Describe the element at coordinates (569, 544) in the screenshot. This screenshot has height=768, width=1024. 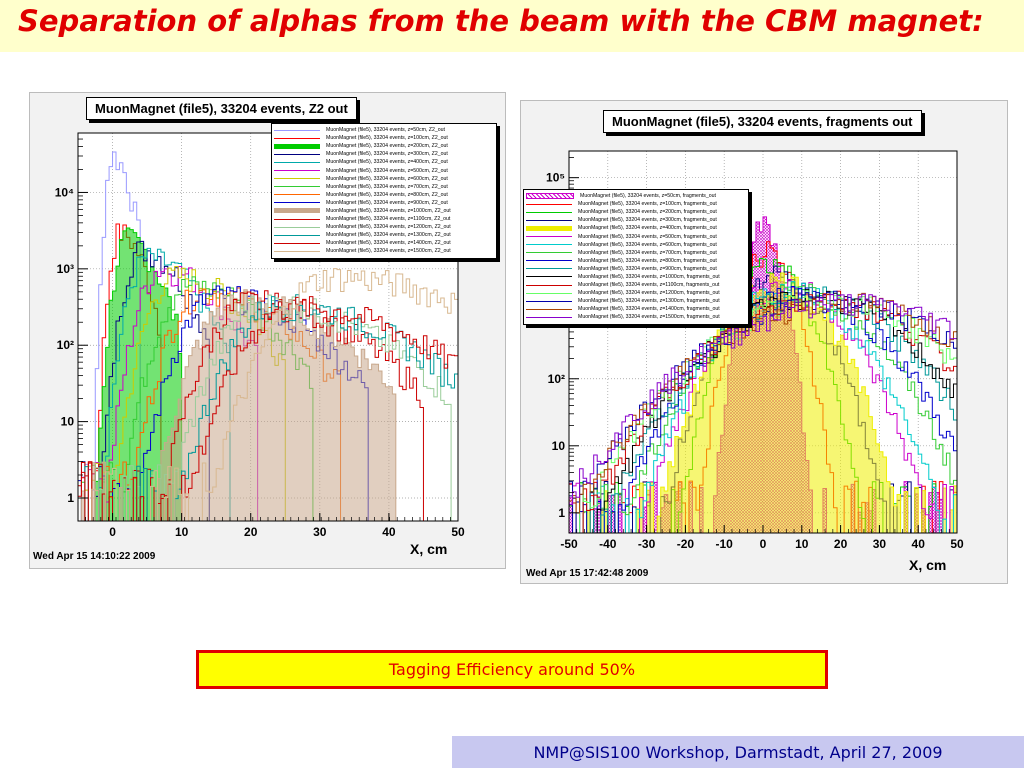
I see `x-tick-label: -50` at that location.